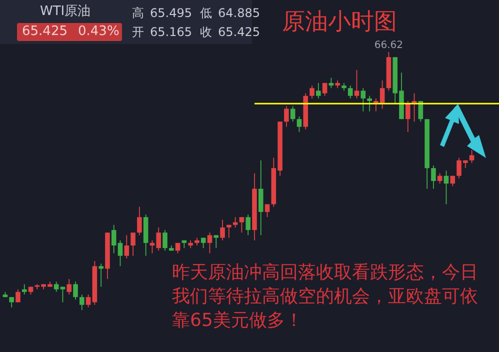 The width and height of the screenshot is (499, 352). I want to click on chart-title: 原油小时图, so click(339, 22).